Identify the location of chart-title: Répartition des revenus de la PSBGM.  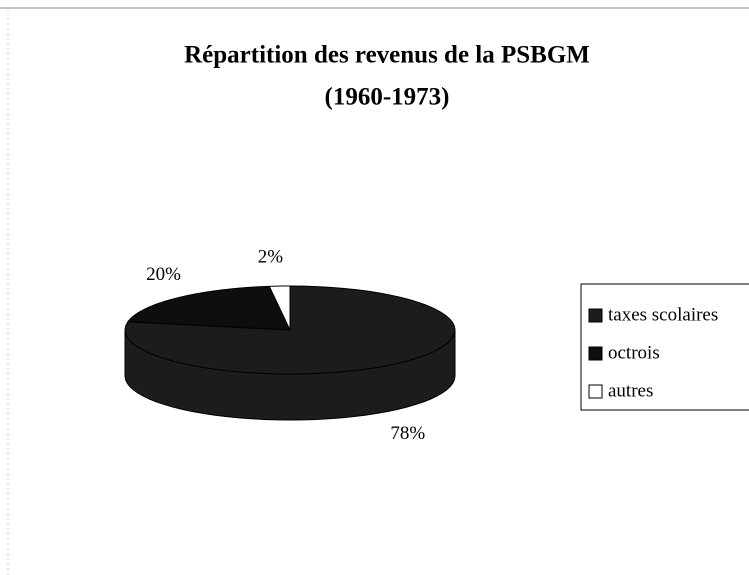
(387, 55).